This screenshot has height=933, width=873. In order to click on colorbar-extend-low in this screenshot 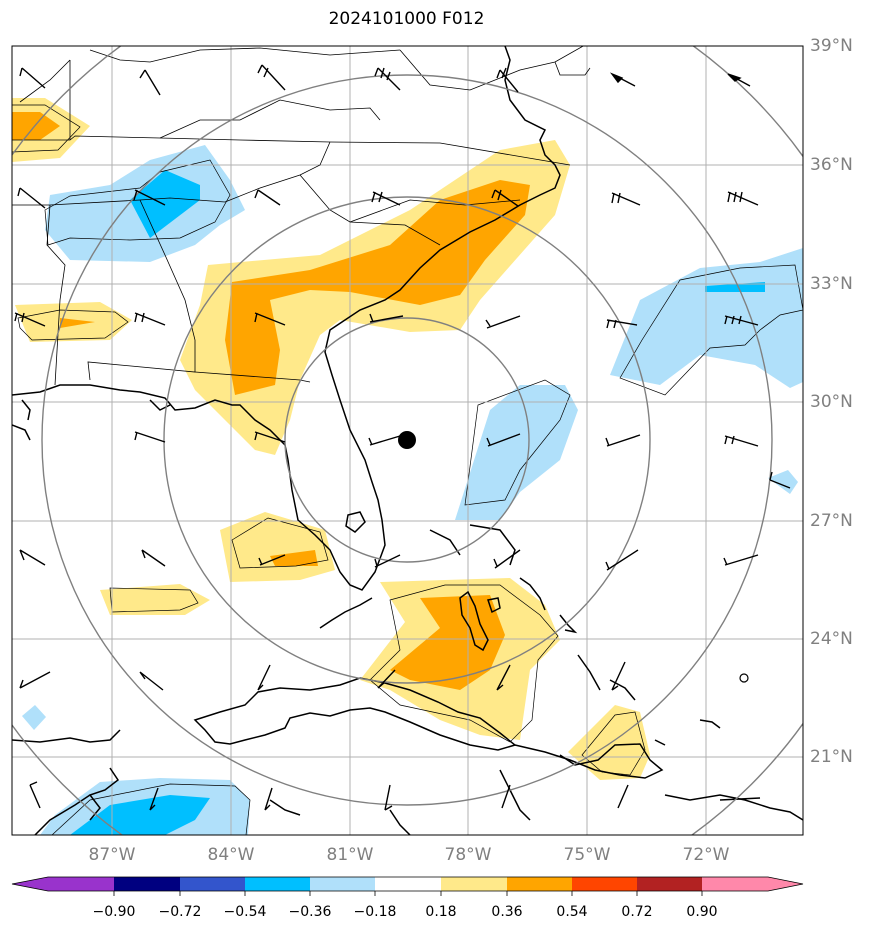, I will do `click(30, 884)`.